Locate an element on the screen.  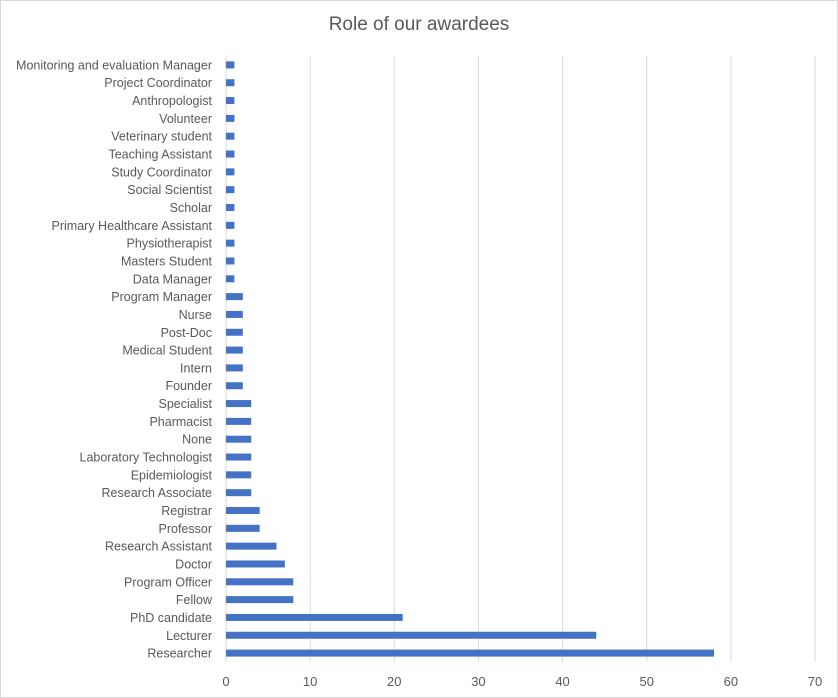
category-label: Pharmacist is located at coordinates (180, 422).